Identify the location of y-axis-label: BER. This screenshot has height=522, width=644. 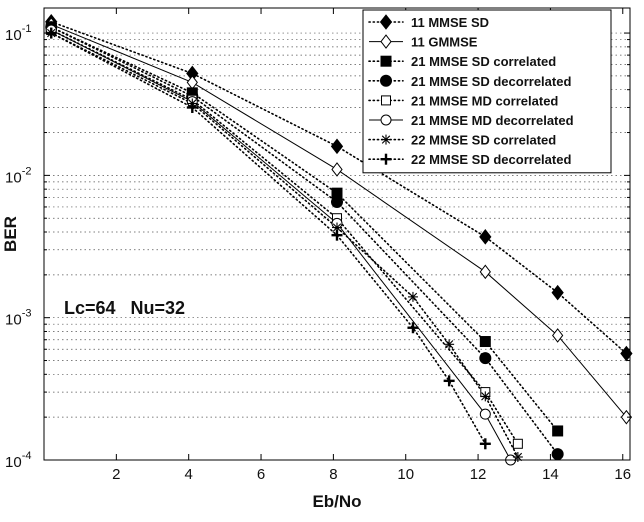
(10, 234).